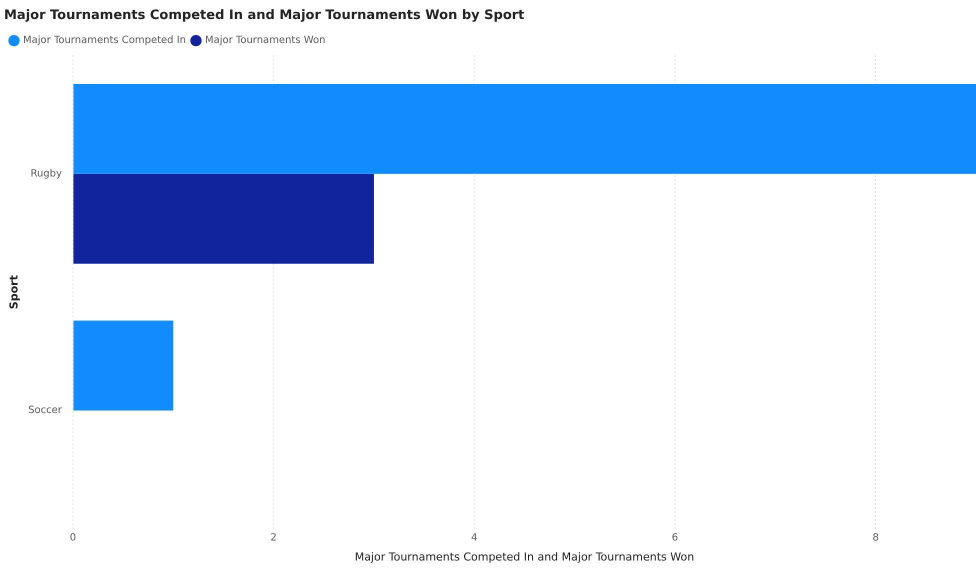  What do you see at coordinates (675, 538) in the screenshot?
I see `x-tick-label: 6` at bounding box center [675, 538].